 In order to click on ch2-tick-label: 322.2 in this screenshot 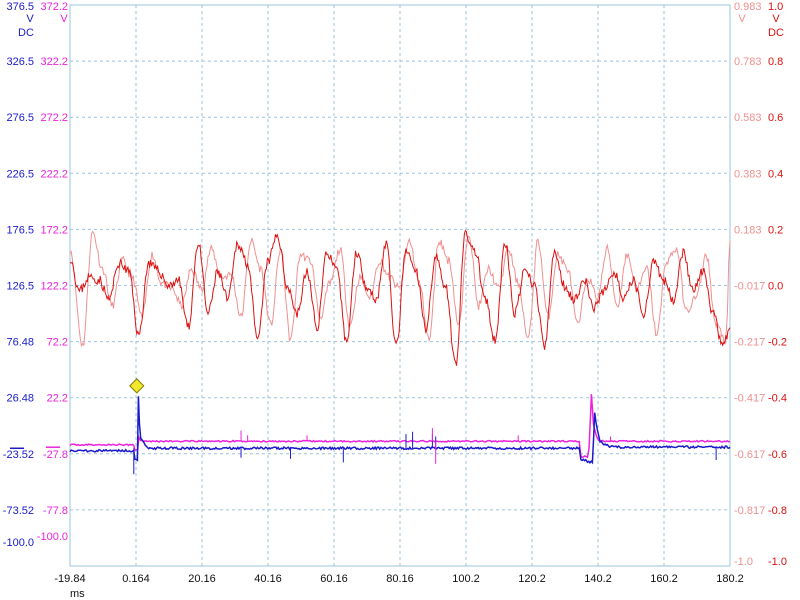, I will do `click(54, 62)`.